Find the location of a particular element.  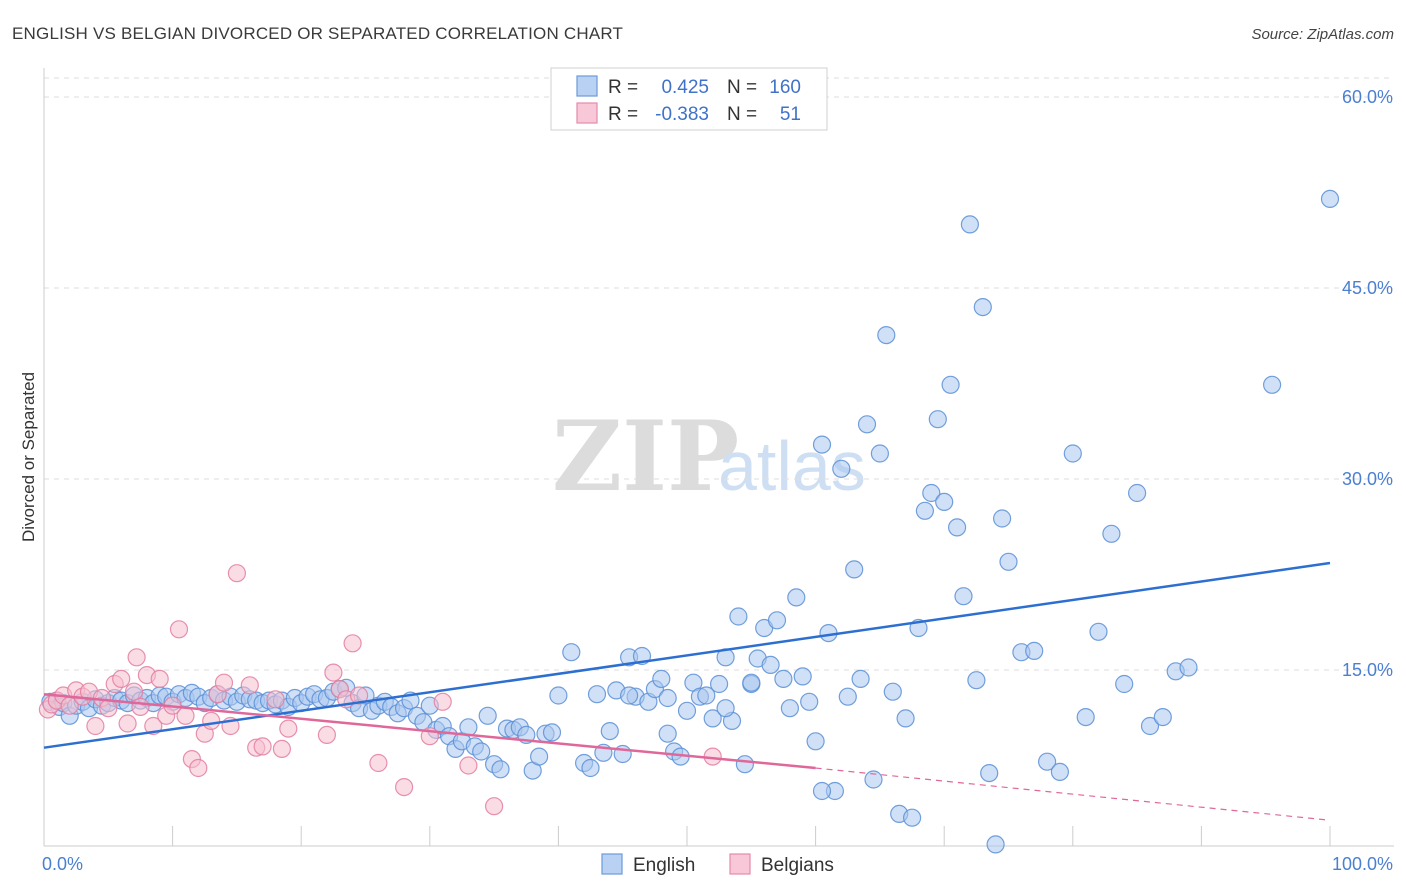

bottom-legend-english-label: English is located at coordinates (664, 865).